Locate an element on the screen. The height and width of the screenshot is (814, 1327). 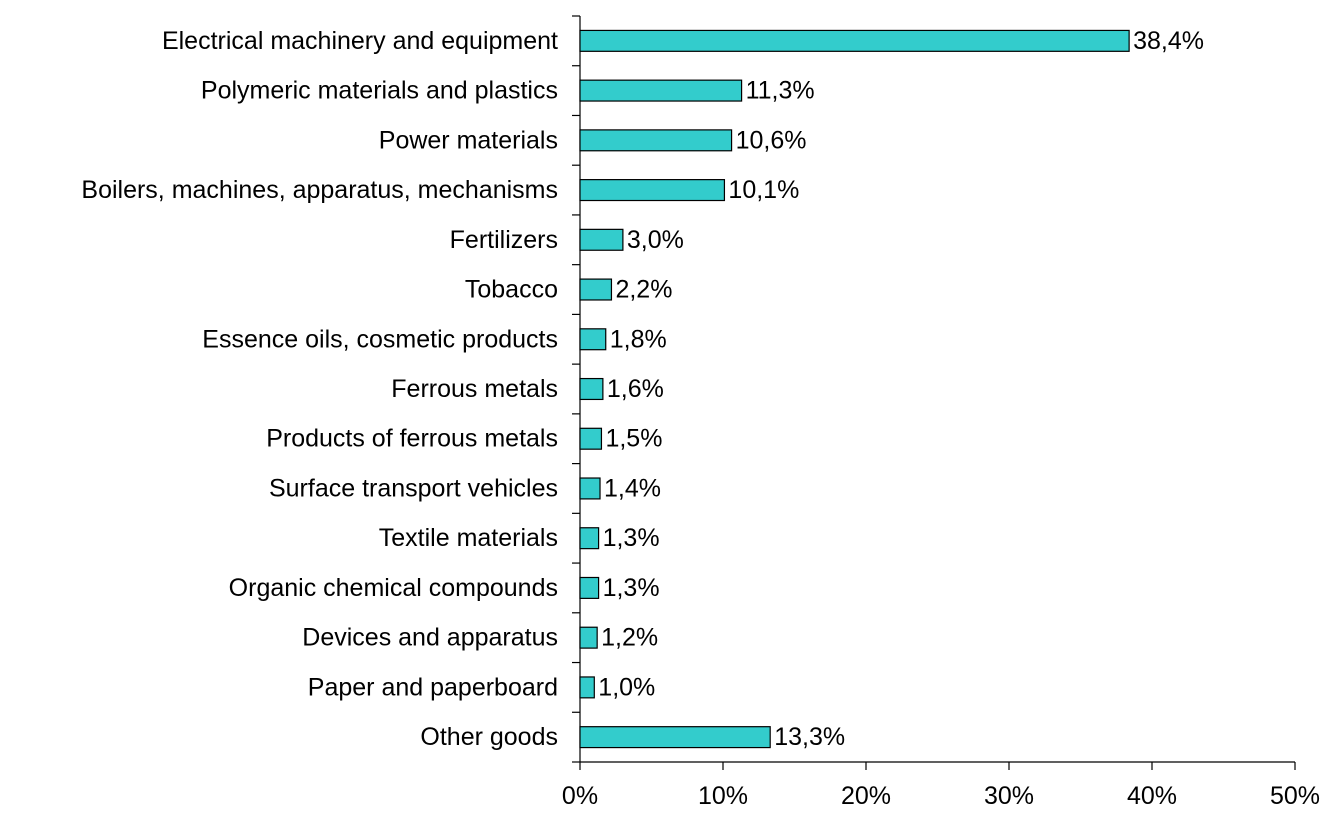
x-axis-ticks: 0% 10% 20% 30% 40% 50% is located at coordinates (941, 786).